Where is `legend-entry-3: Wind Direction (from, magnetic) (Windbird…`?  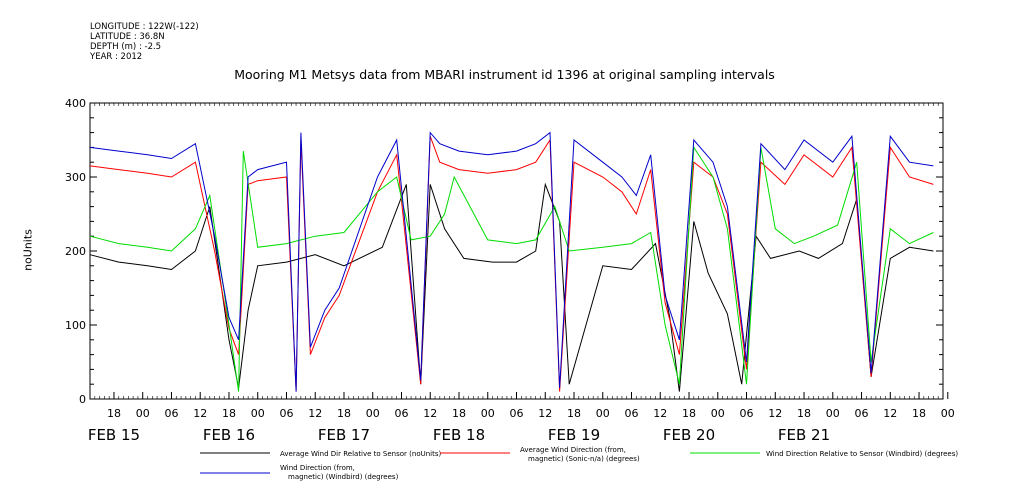
legend-entry-3: Wind Direction (from, magnetic) (Windbird… is located at coordinates (339, 472).